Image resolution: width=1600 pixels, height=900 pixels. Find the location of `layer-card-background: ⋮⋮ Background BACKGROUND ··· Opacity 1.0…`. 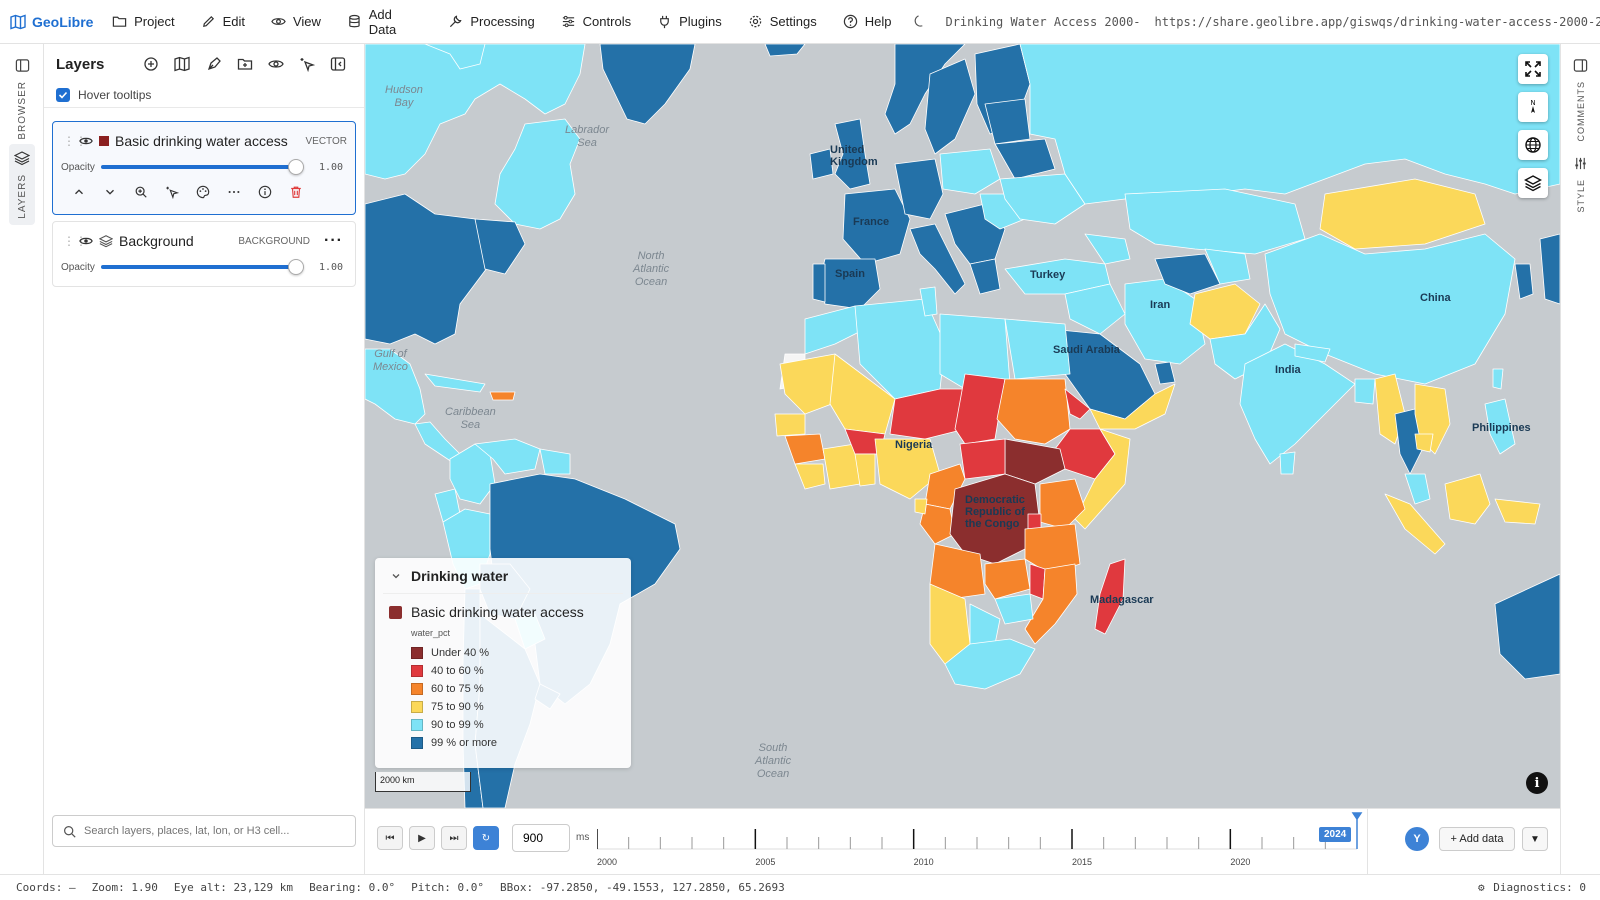

layer-card-background: ⋮⋮ Background BACKGROUND ··· Opacity 1.0… is located at coordinates (204, 254).